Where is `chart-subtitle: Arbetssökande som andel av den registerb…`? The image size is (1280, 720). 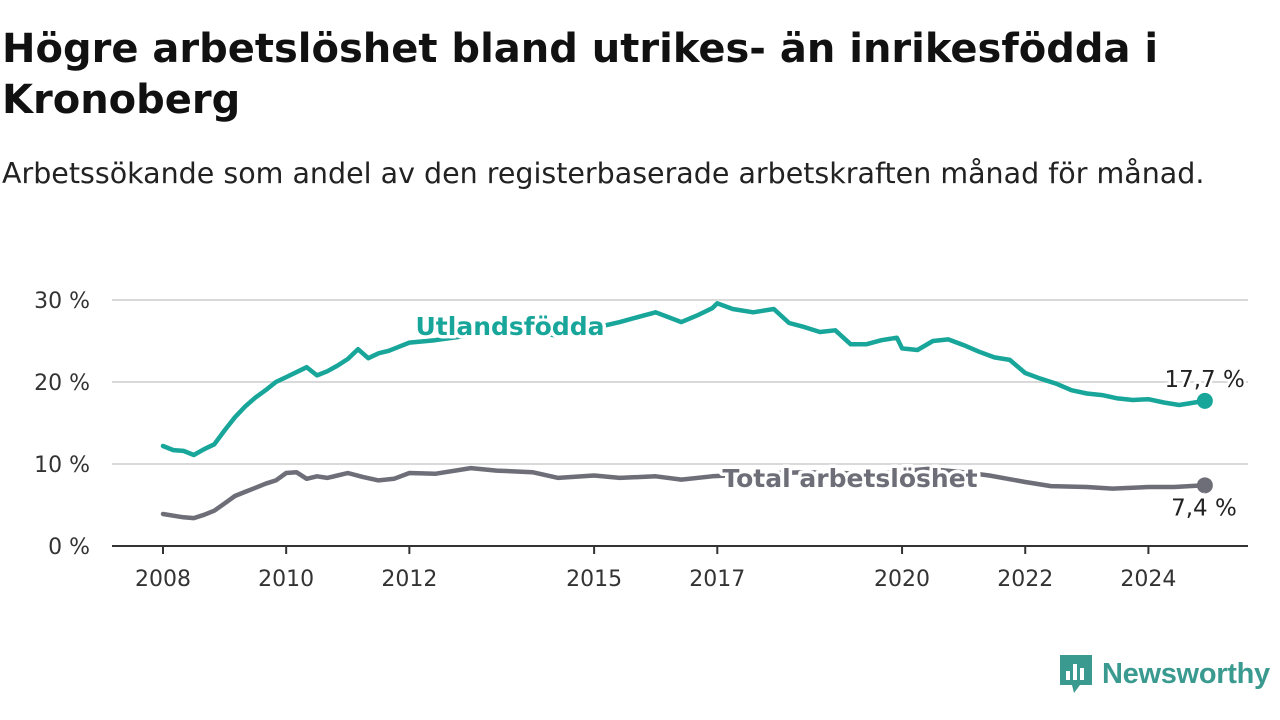
chart-subtitle: Arbetssökande som andel av den registerb… is located at coordinates (603, 173).